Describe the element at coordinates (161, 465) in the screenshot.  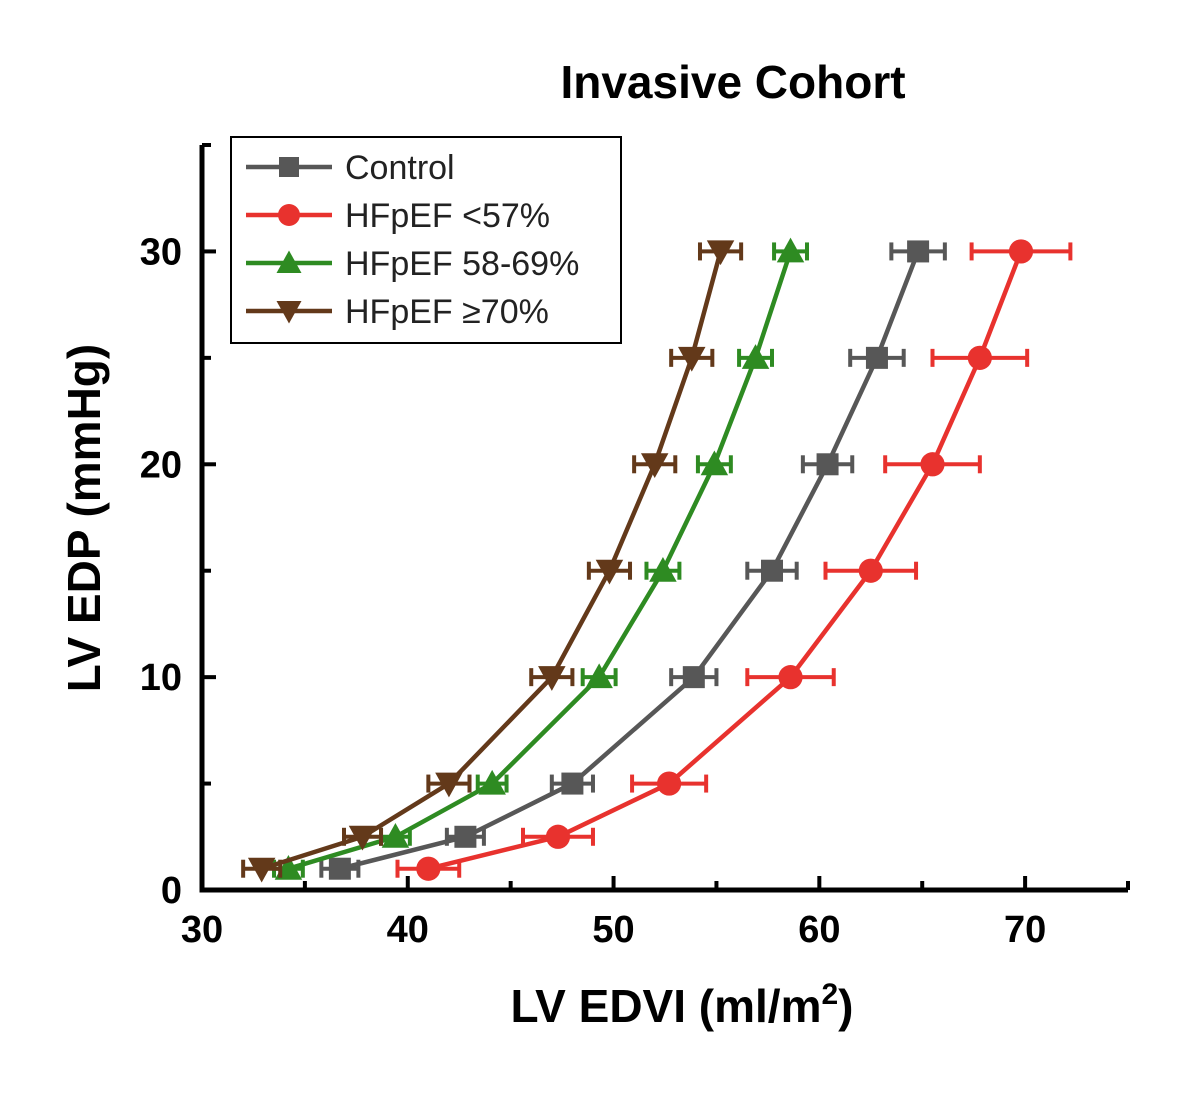
I see `y-tick-label: 20` at that location.